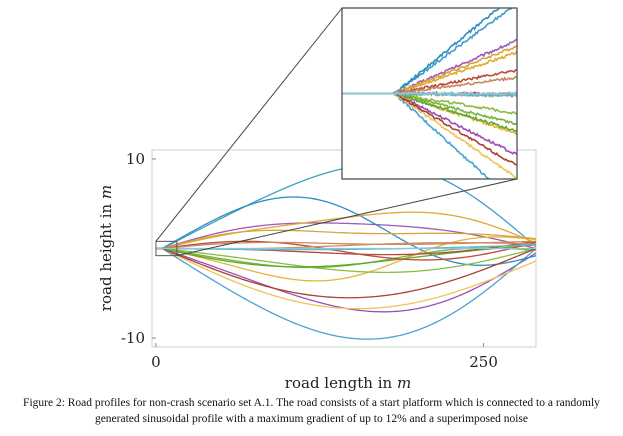 This screenshot has width=623, height=436. What do you see at coordinates (483, 362) in the screenshot?
I see `x-tick-label-2: 250` at bounding box center [483, 362].